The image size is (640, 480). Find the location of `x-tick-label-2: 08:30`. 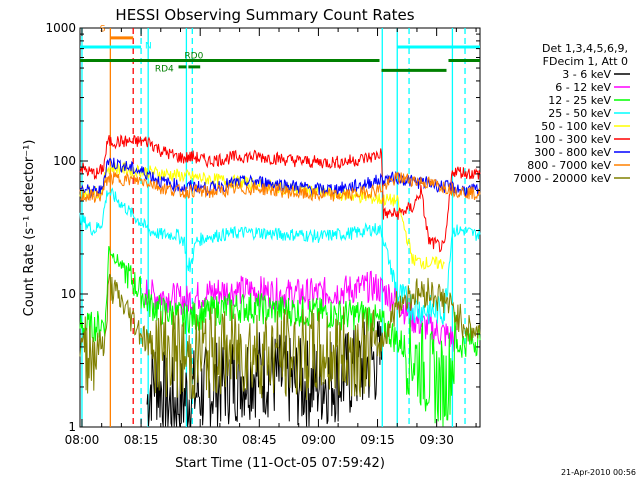

x-tick-label-2: 08:30 is located at coordinates (200, 440).